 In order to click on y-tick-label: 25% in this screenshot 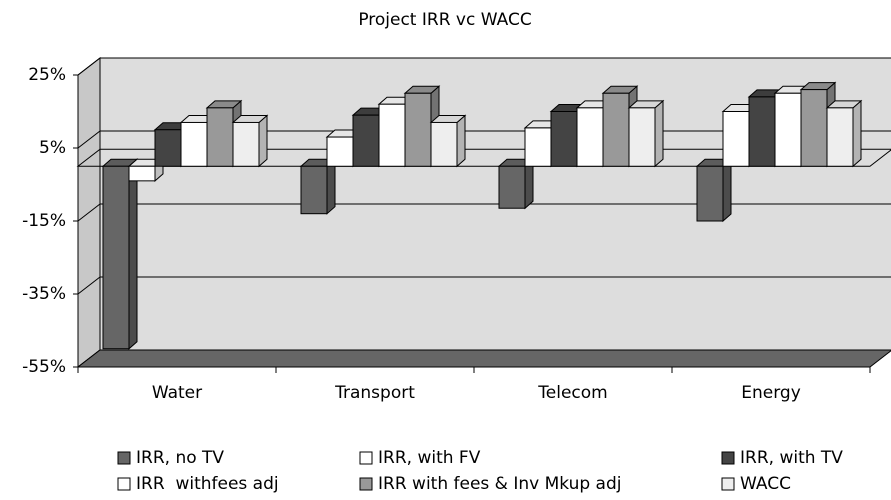, I will do `click(47, 75)`.